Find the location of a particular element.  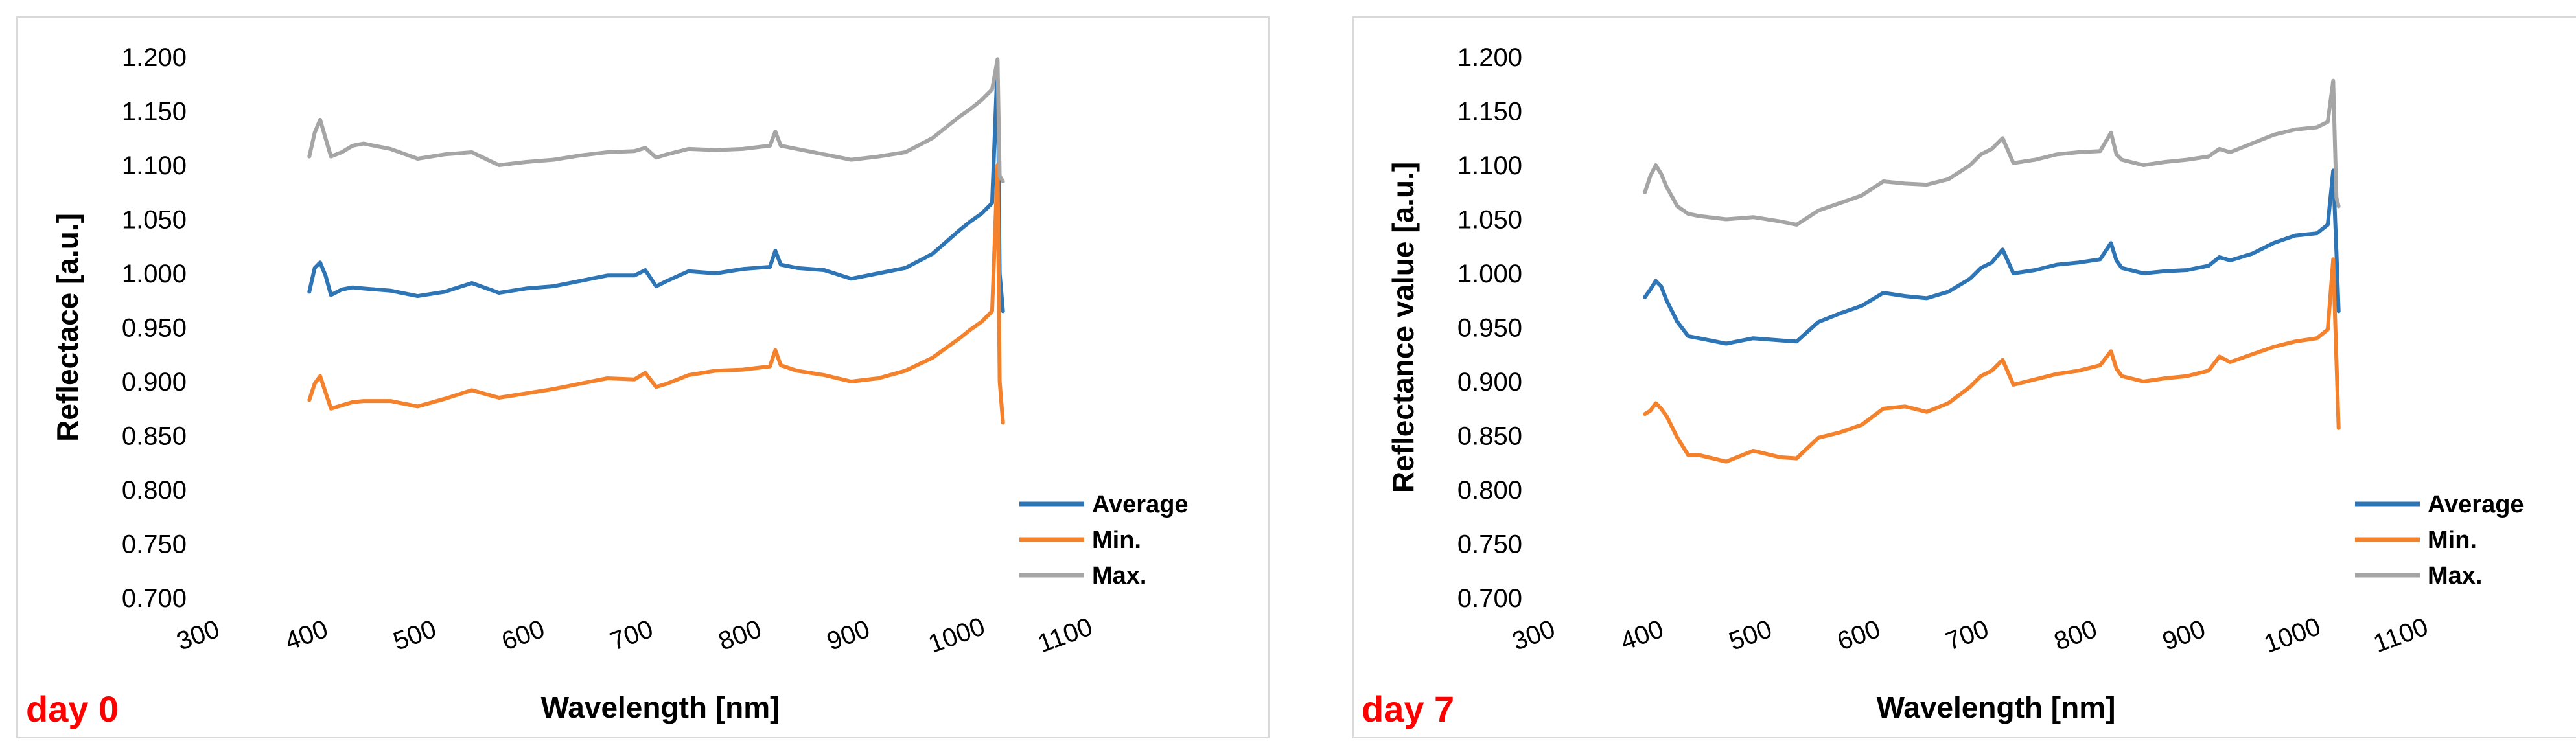

y-axis-title: Reflectace [a.u.] is located at coordinates (68, 327).